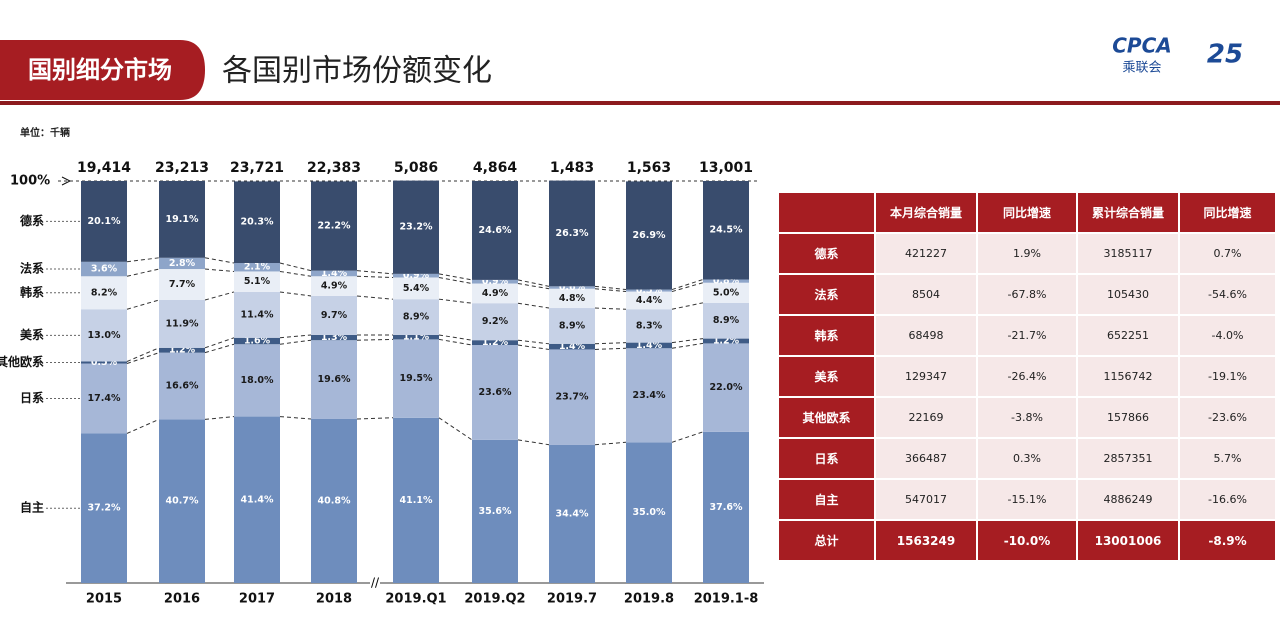  Describe the element at coordinates (926, 335) in the screenshot. I see `table-cell: 68498` at that location.